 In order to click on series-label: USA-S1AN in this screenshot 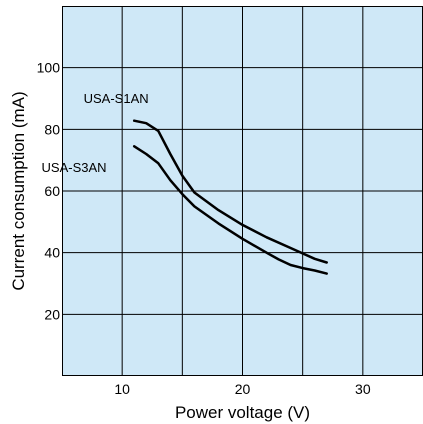, I will do `click(116, 98)`.